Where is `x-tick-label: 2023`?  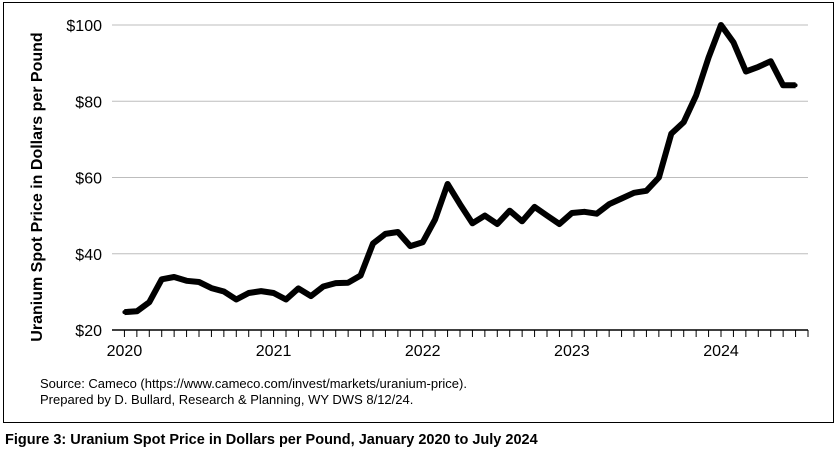 x-tick-label: 2023 is located at coordinates (572, 351).